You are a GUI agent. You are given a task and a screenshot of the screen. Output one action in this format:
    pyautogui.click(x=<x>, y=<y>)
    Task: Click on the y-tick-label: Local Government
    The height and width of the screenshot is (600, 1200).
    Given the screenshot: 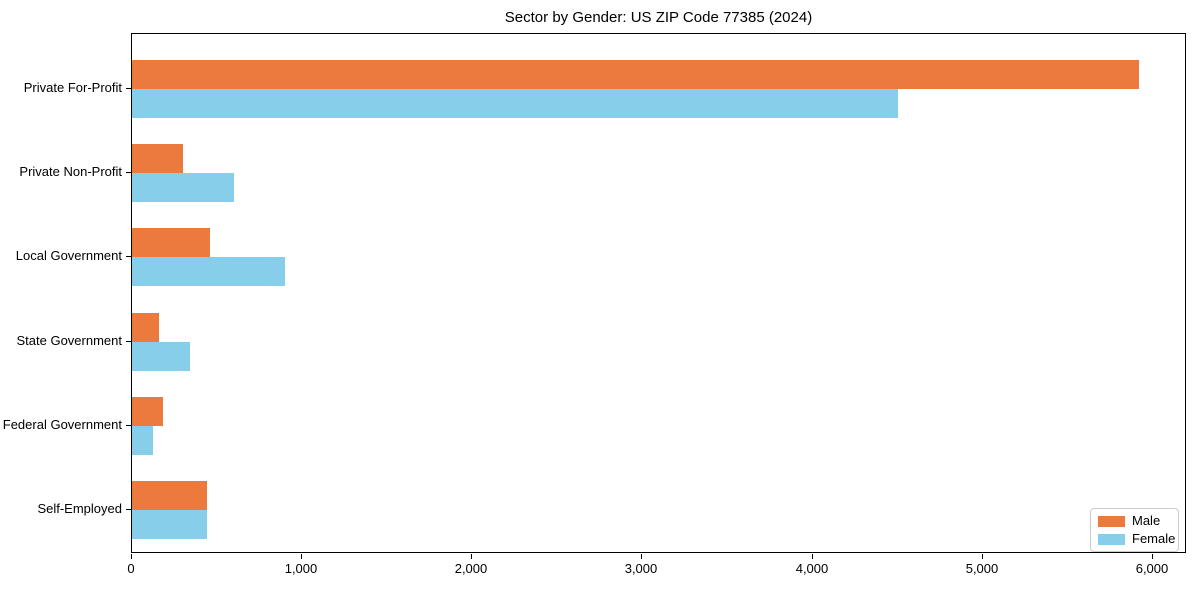 What is the action you would take?
    pyautogui.click(x=68, y=255)
    